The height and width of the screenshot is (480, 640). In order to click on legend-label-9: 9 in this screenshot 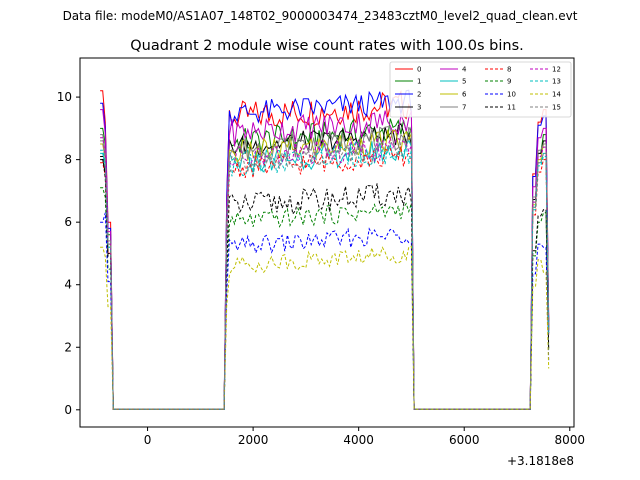, I will do `click(509, 82)`.